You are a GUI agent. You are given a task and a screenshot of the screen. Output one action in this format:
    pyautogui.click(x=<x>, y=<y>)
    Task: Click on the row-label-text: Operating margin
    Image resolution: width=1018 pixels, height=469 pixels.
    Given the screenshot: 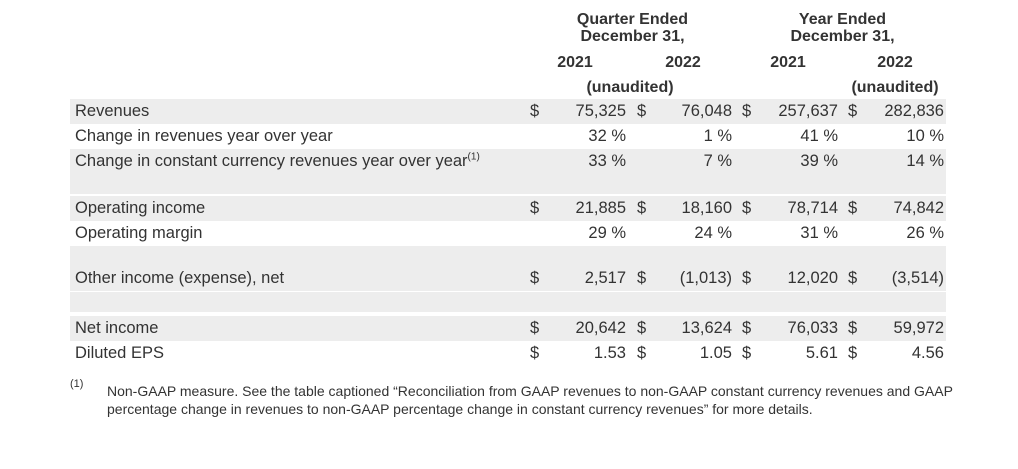 What is the action you would take?
    pyautogui.click(x=139, y=233)
    